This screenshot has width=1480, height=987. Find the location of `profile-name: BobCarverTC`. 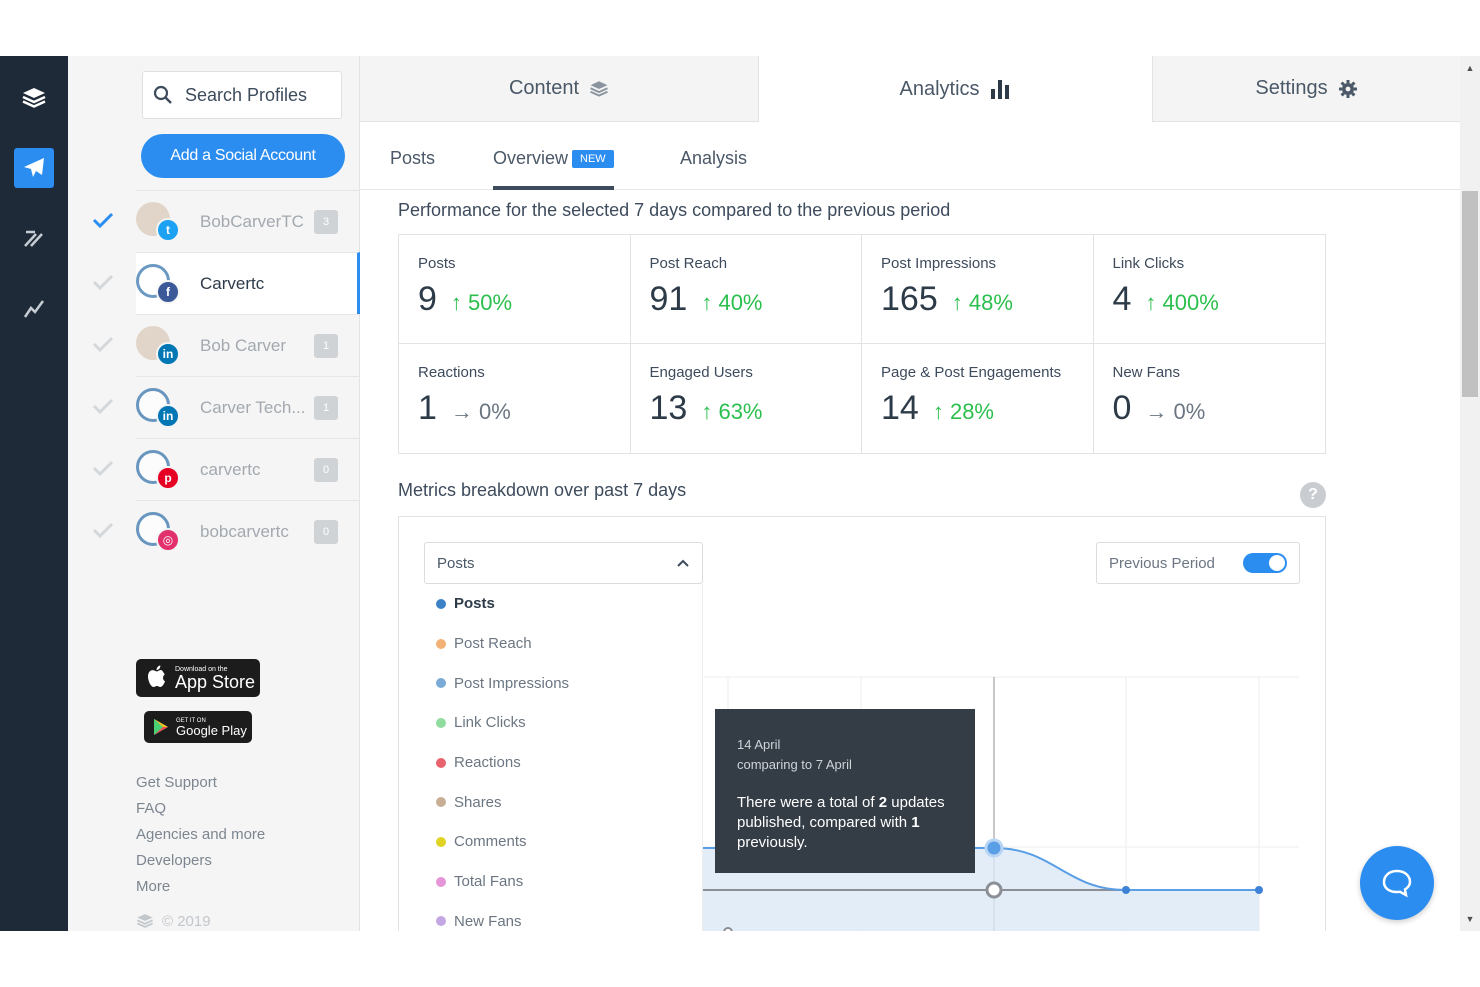

profile-name: BobCarverTC is located at coordinates (252, 221).